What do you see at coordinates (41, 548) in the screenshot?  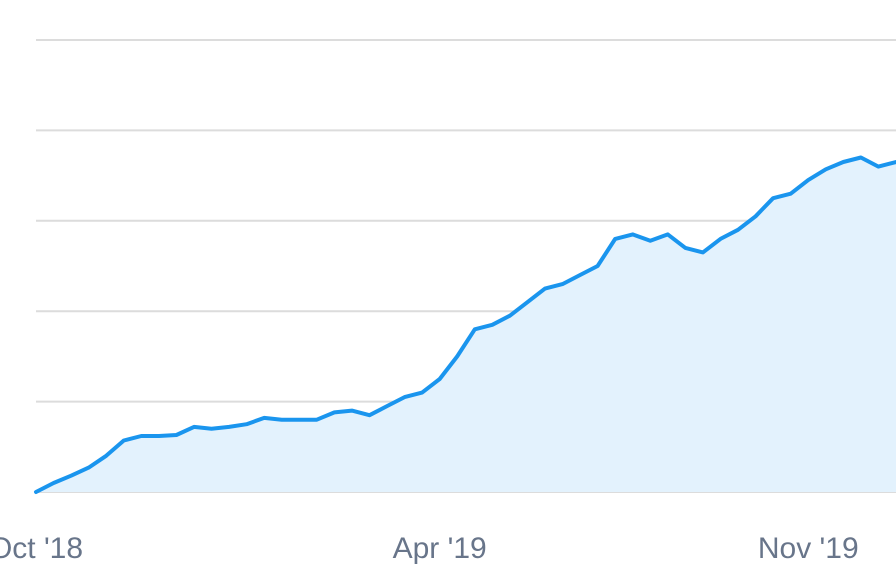 I see `x-tick-label: Oct '18` at bounding box center [41, 548].